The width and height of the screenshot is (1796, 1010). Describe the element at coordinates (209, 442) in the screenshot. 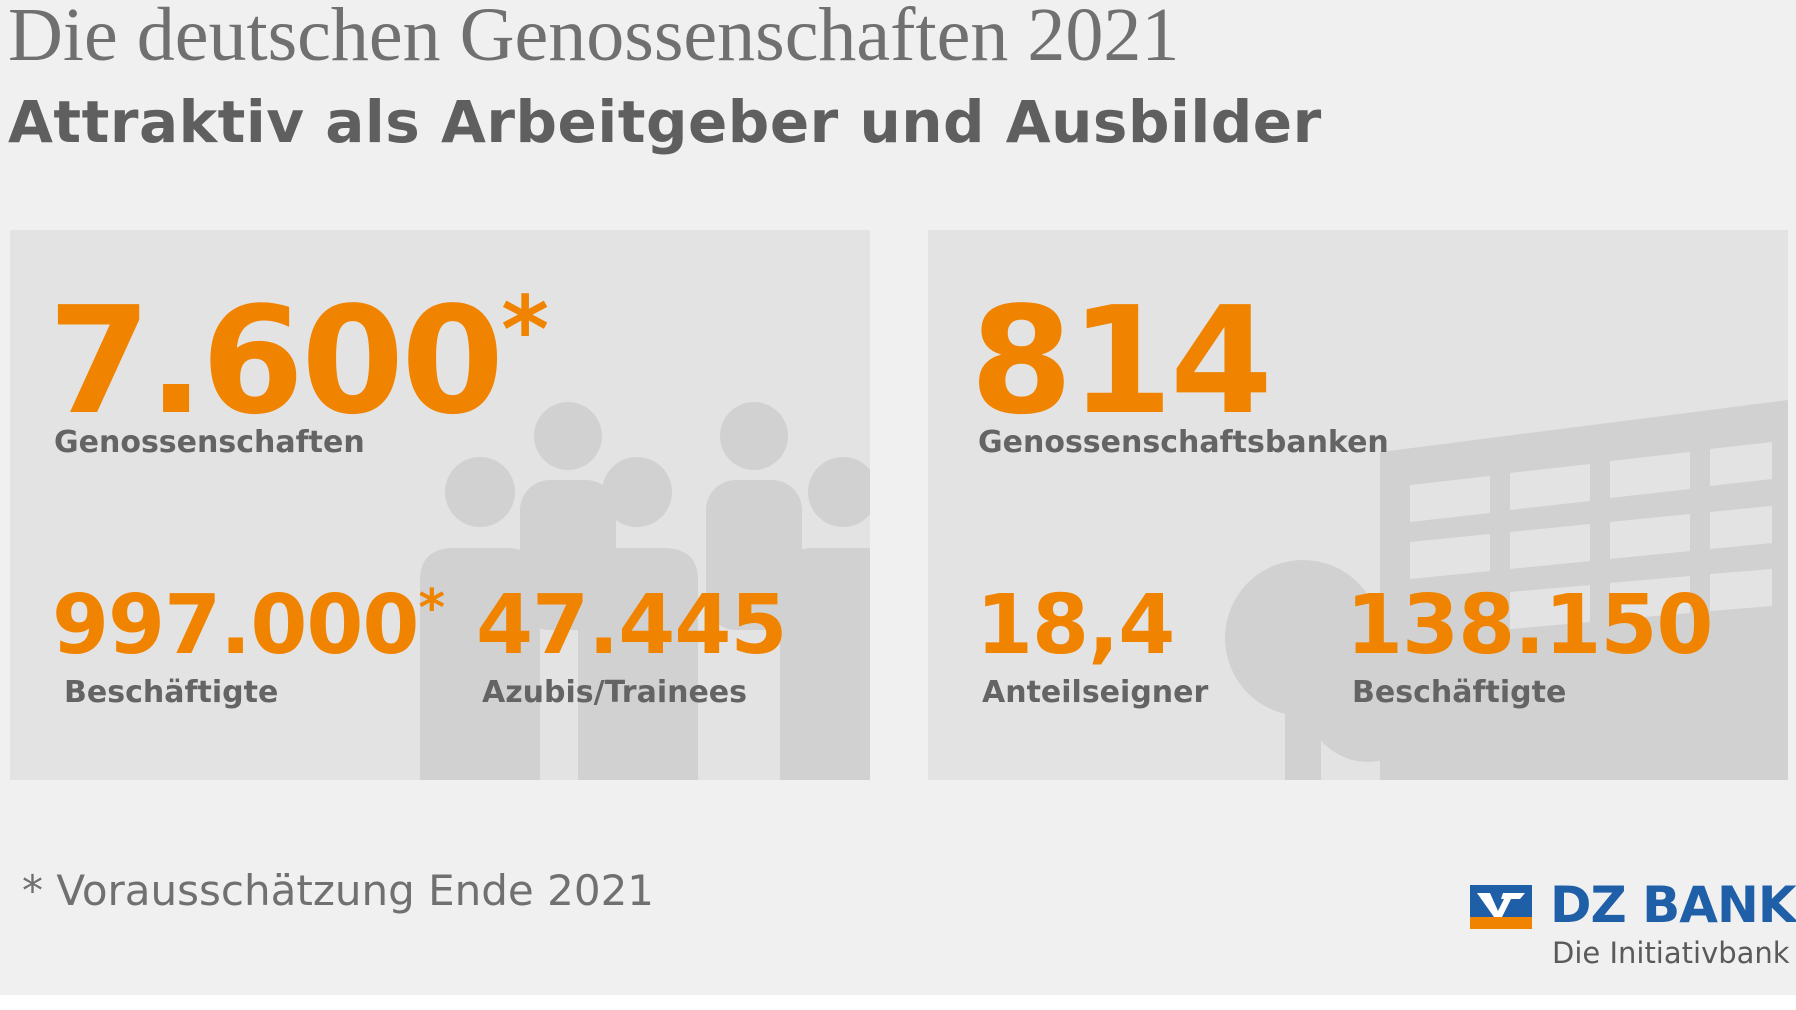

I see `cooperatives-label: Genossenschaften` at that location.